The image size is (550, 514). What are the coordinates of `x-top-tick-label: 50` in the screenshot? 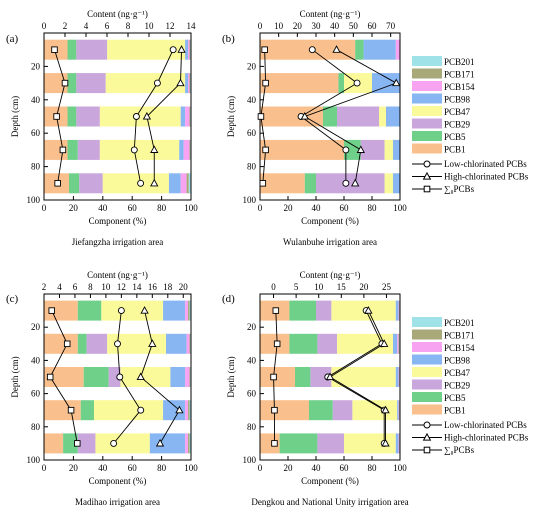 It's located at (354, 26).